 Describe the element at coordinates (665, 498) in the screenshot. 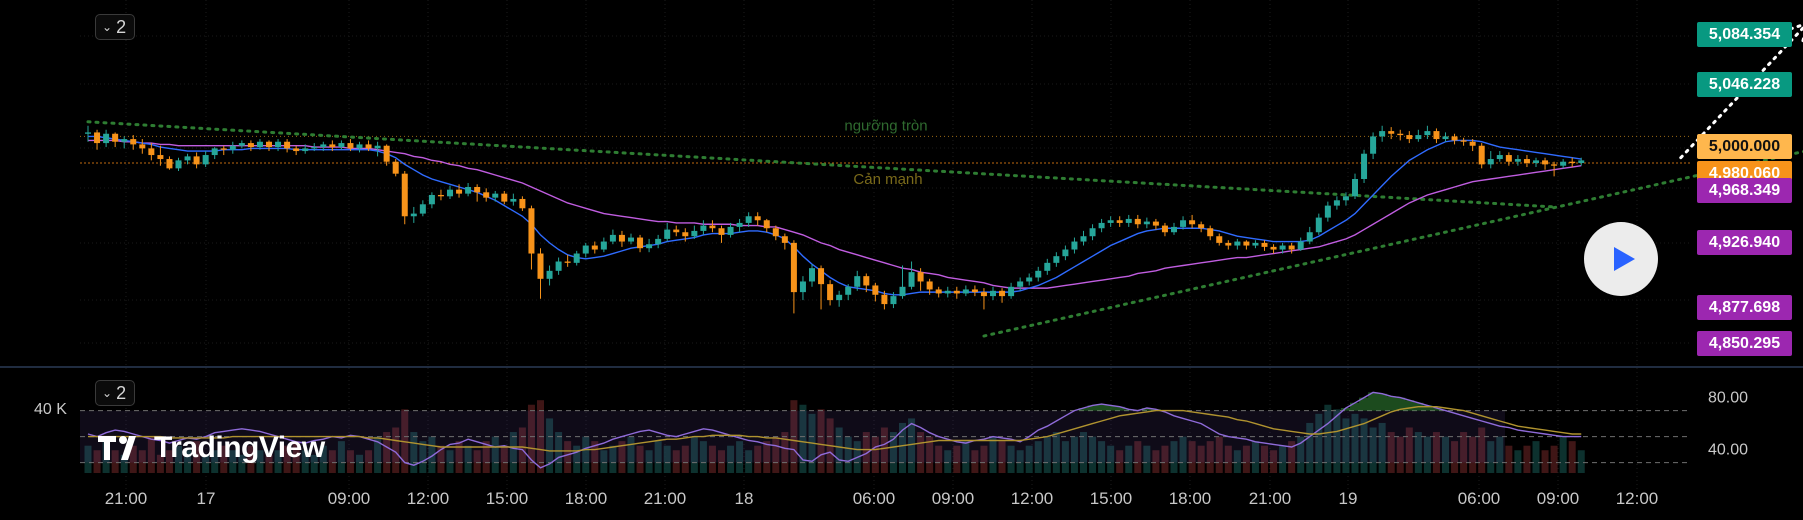

I see `x-axis-tick: 21:00` at that location.